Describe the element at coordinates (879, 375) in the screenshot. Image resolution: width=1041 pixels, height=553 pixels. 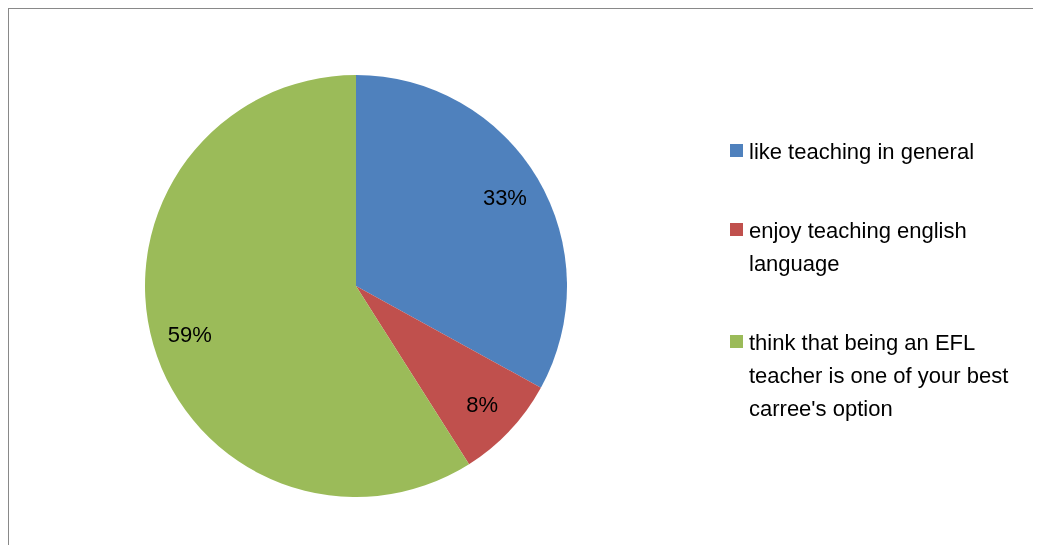
I see `legend-label: think that being an EFL teacher is one of your best carree's option` at that location.